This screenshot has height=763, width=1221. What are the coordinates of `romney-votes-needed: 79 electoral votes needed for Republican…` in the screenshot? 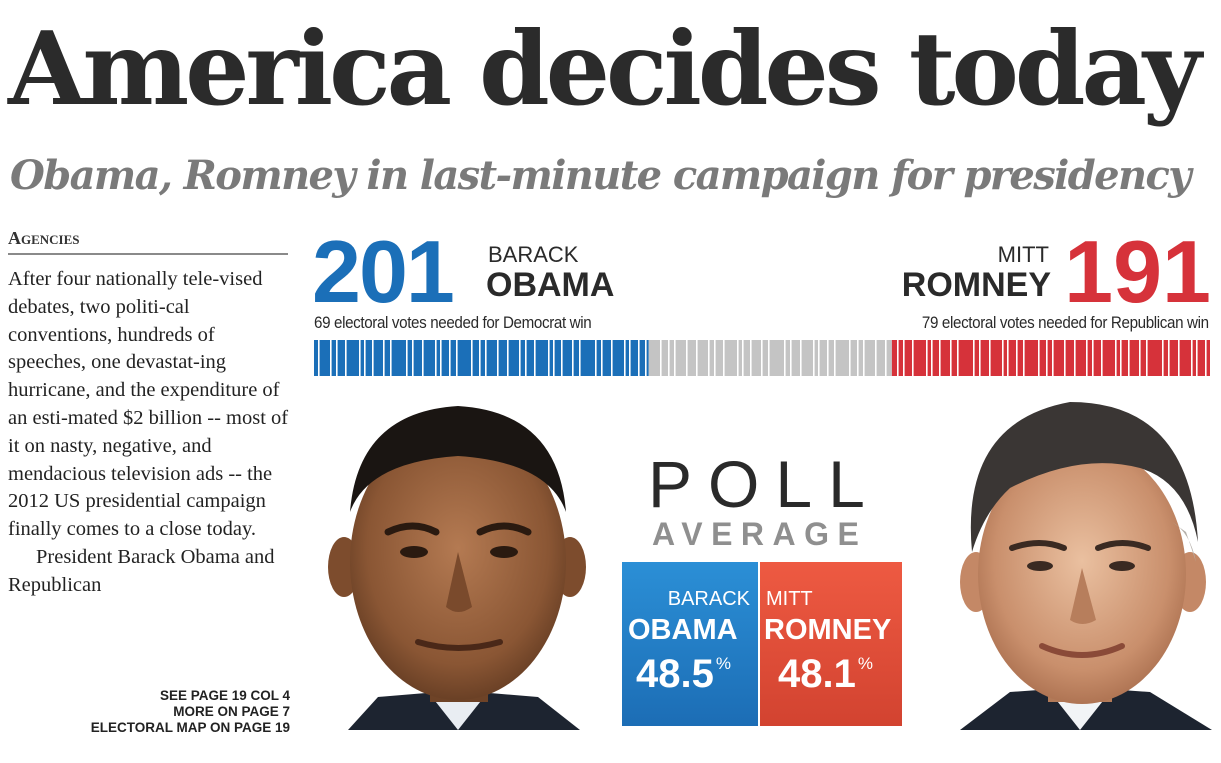 It's located at (1065, 323).